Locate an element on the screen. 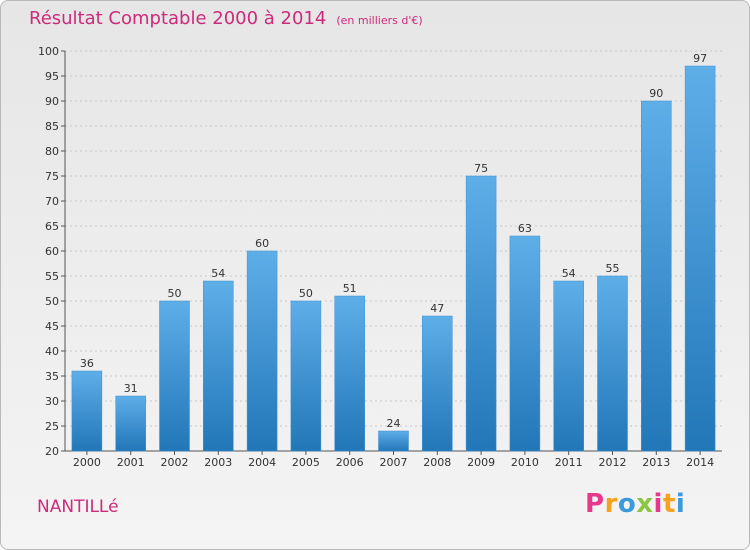  bar-value-label: 31 is located at coordinates (131, 388).